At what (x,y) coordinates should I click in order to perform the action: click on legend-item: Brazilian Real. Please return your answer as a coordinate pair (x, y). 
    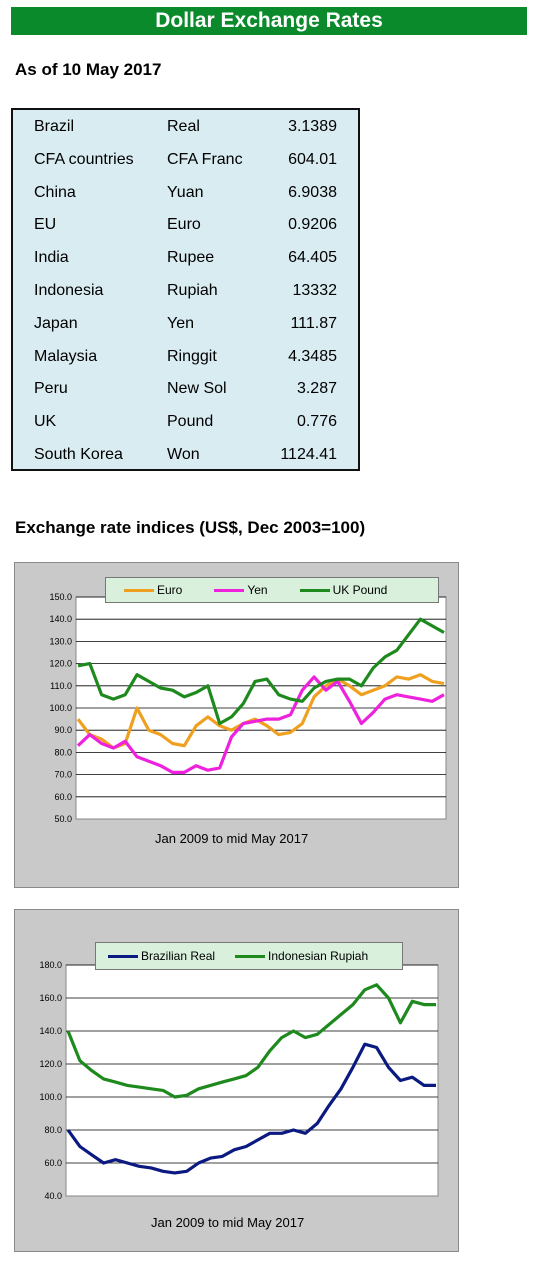
    Looking at the image, I should click on (161, 956).